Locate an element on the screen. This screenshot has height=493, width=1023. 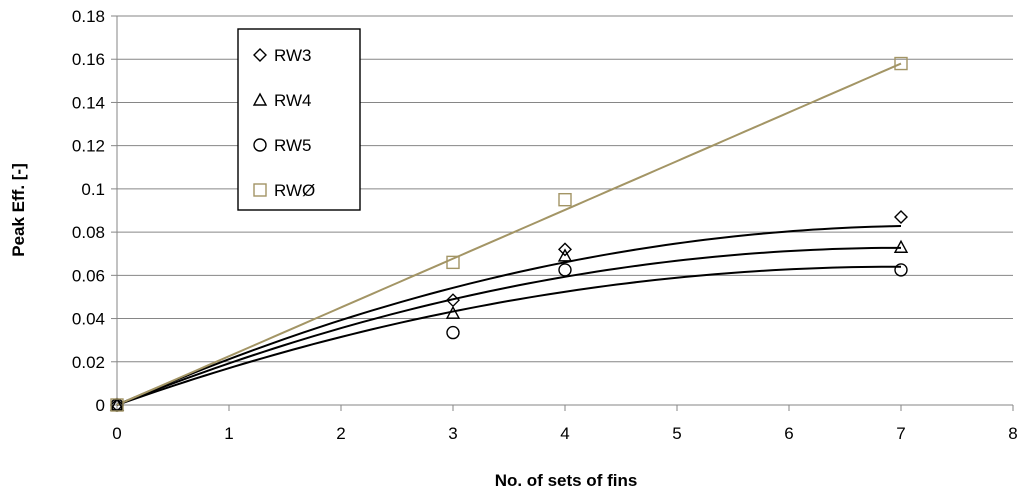
y-tick-label: 0.18 is located at coordinates (88, 16).